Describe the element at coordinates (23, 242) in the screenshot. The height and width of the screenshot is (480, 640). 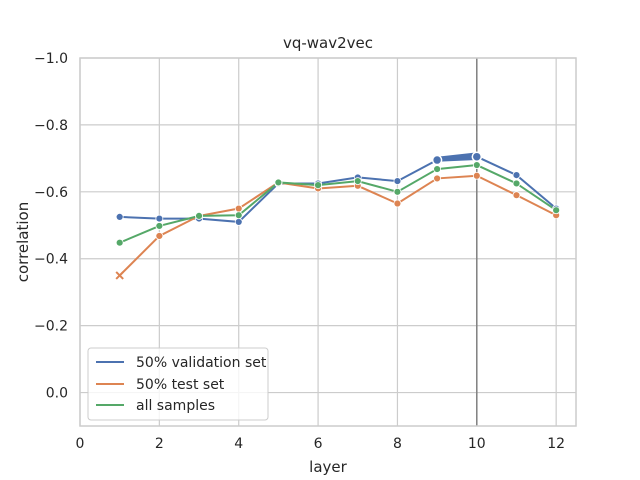
I see `y-axis-label: correlation` at that location.